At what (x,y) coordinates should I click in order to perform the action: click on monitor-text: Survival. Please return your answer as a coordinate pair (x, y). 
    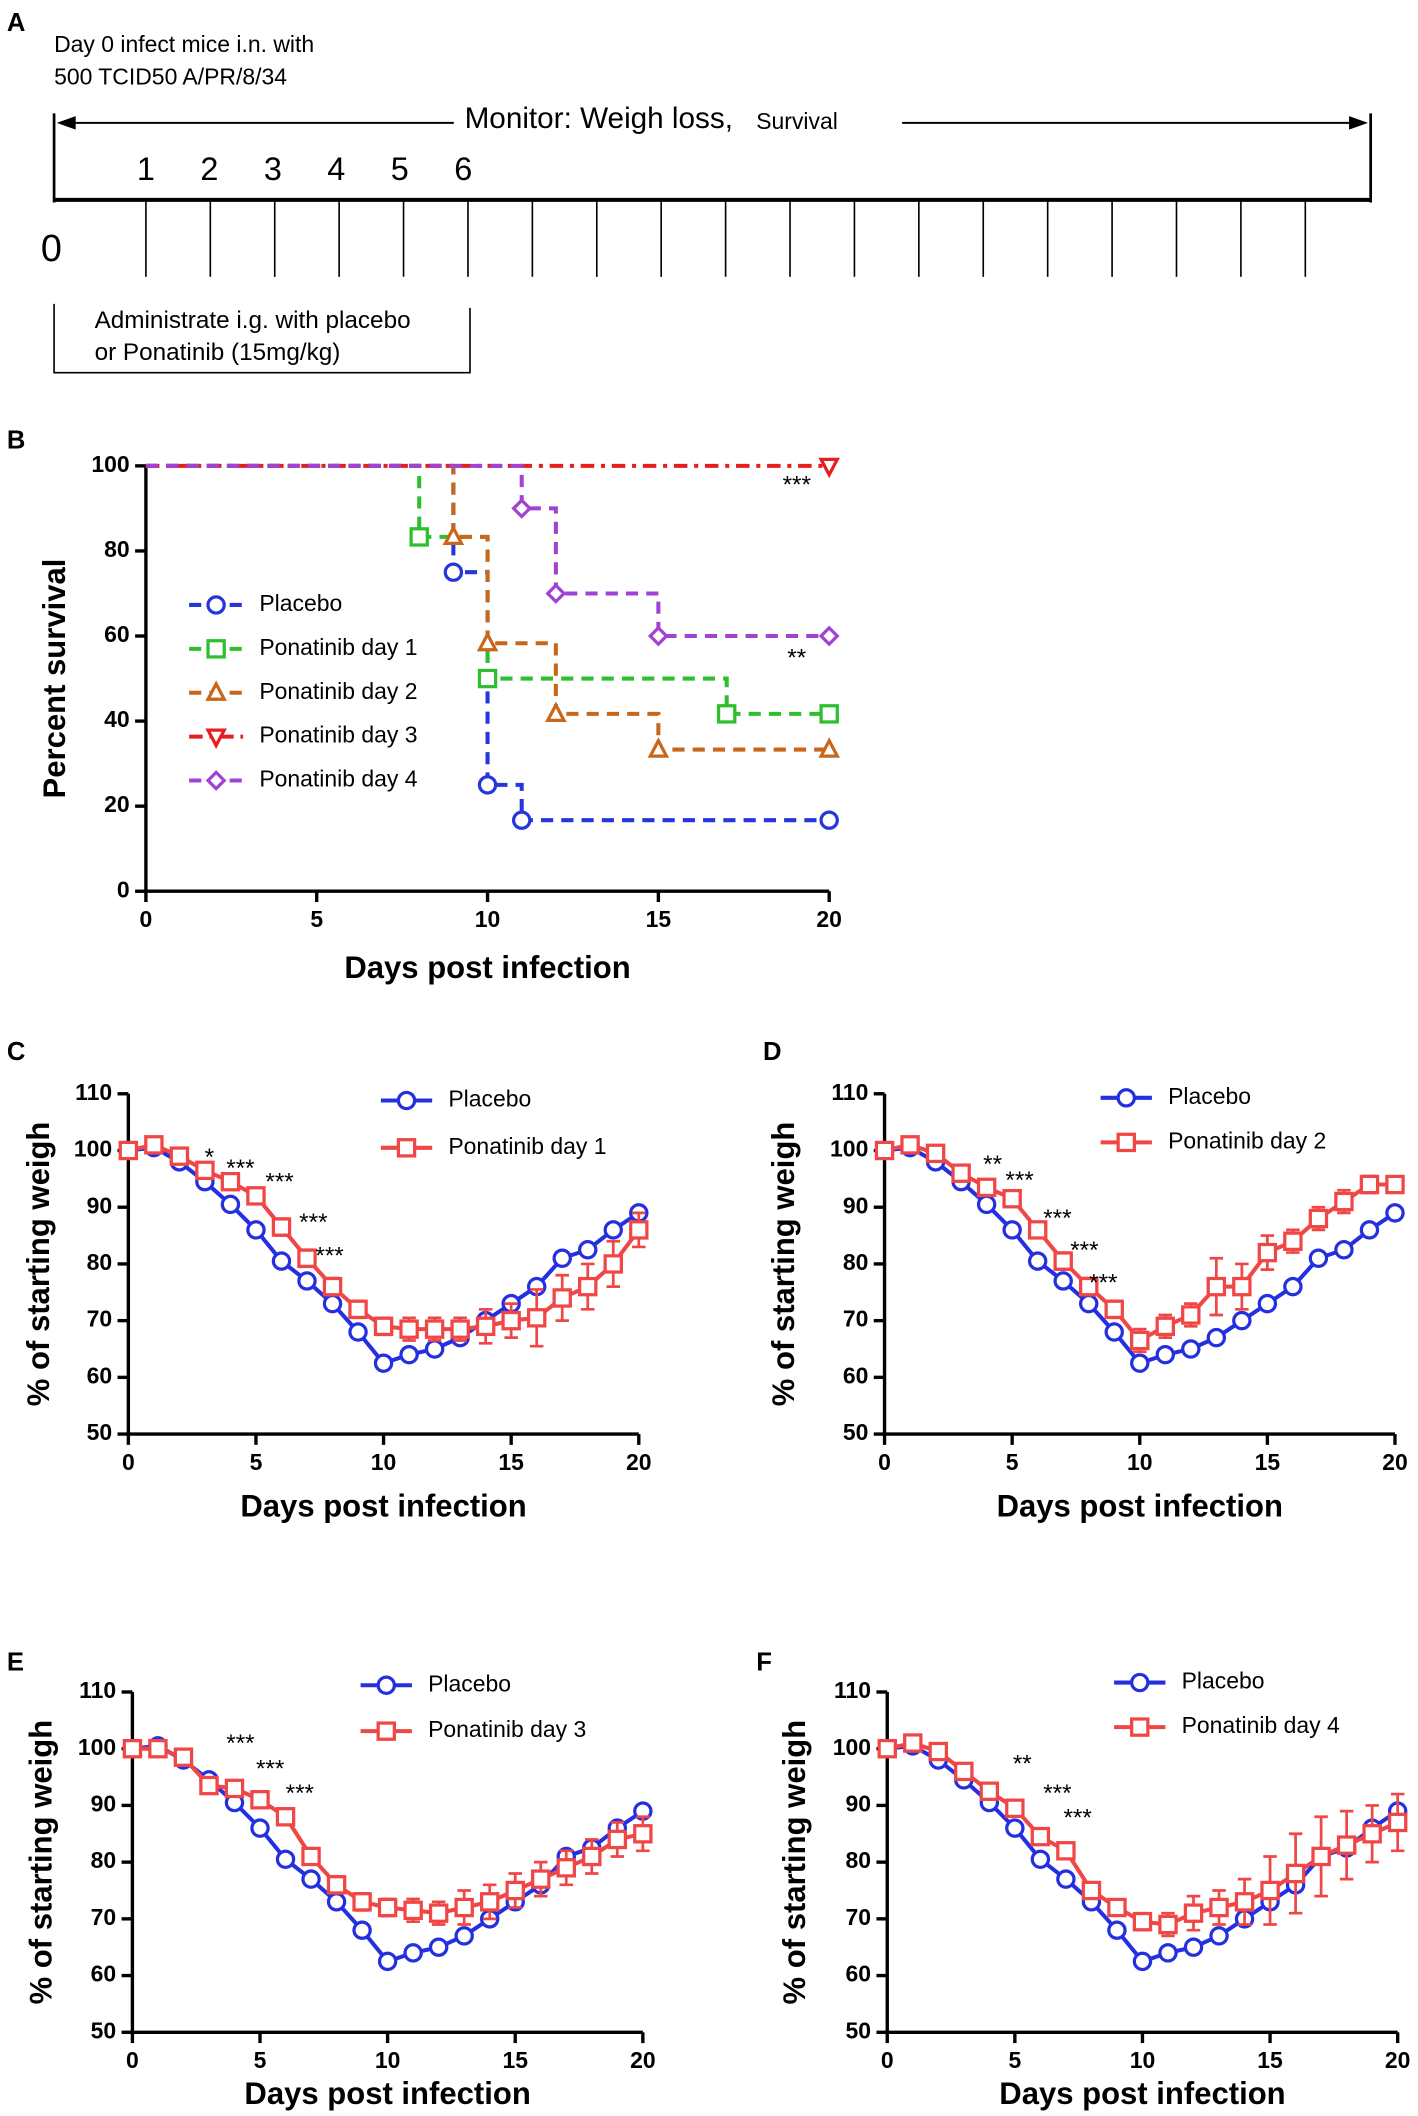
    Looking at the image, I should click on (797, 121).